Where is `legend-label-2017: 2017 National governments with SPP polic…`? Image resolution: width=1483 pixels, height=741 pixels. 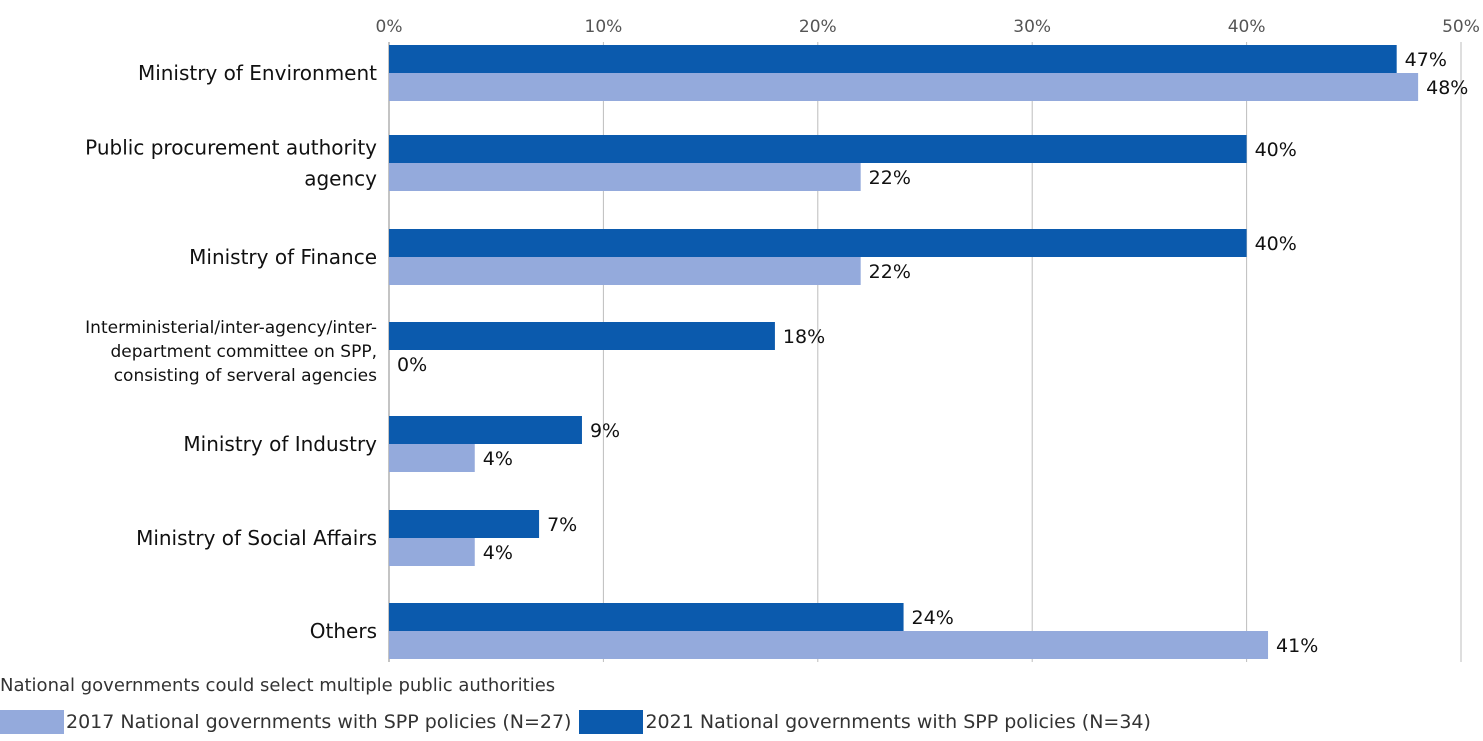 legend-label-2017: 2017 National governments with SPP polic… is located at coordinates (319, 722).